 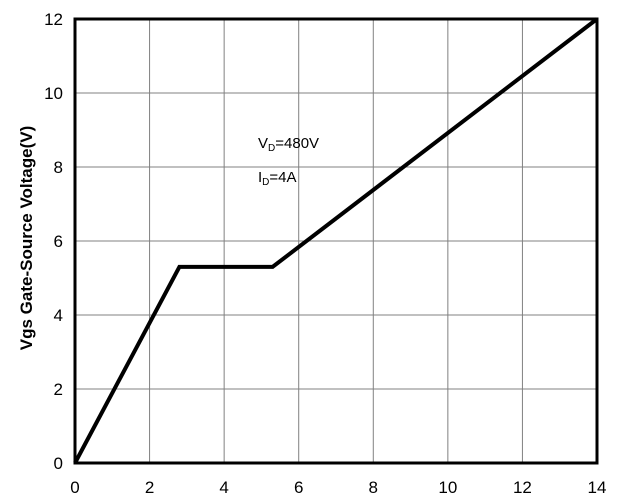 I want to click on x-tick-label: 12, so click(x=522, y=487).